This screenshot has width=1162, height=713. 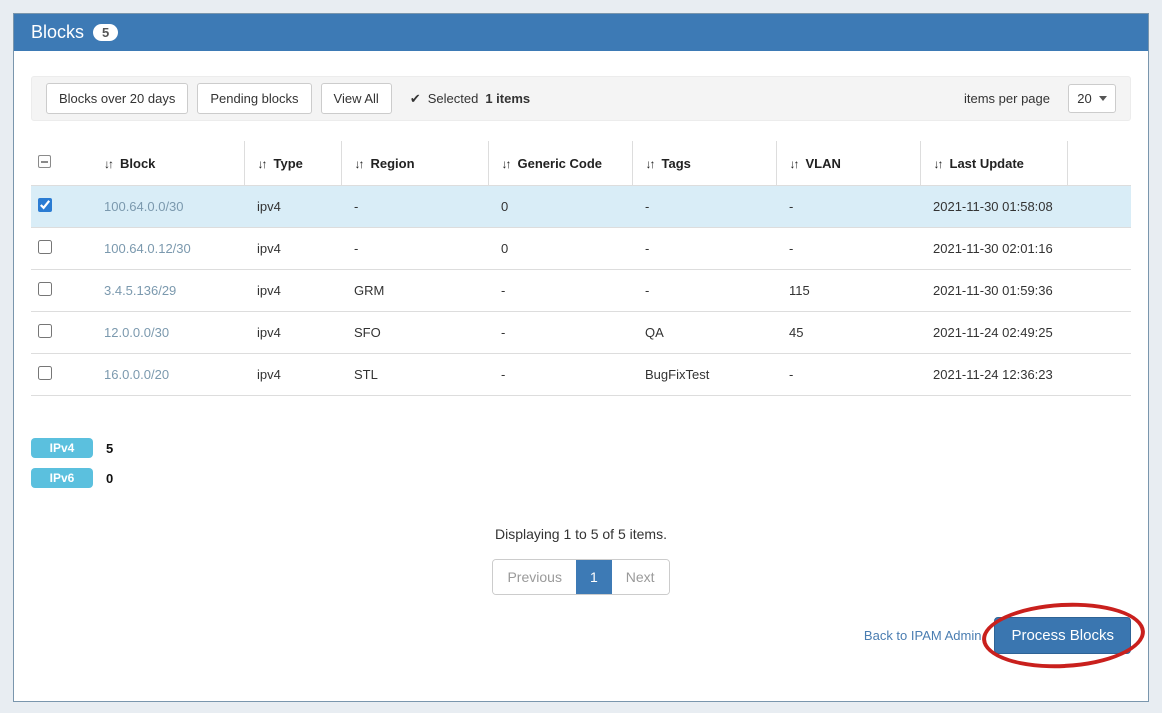 What do you see at coordinates (117, 98) in the screenshot?
I see `filter-blocks-over-20-days-button: Blocks over 20 days` at bounding box center [117, 98].